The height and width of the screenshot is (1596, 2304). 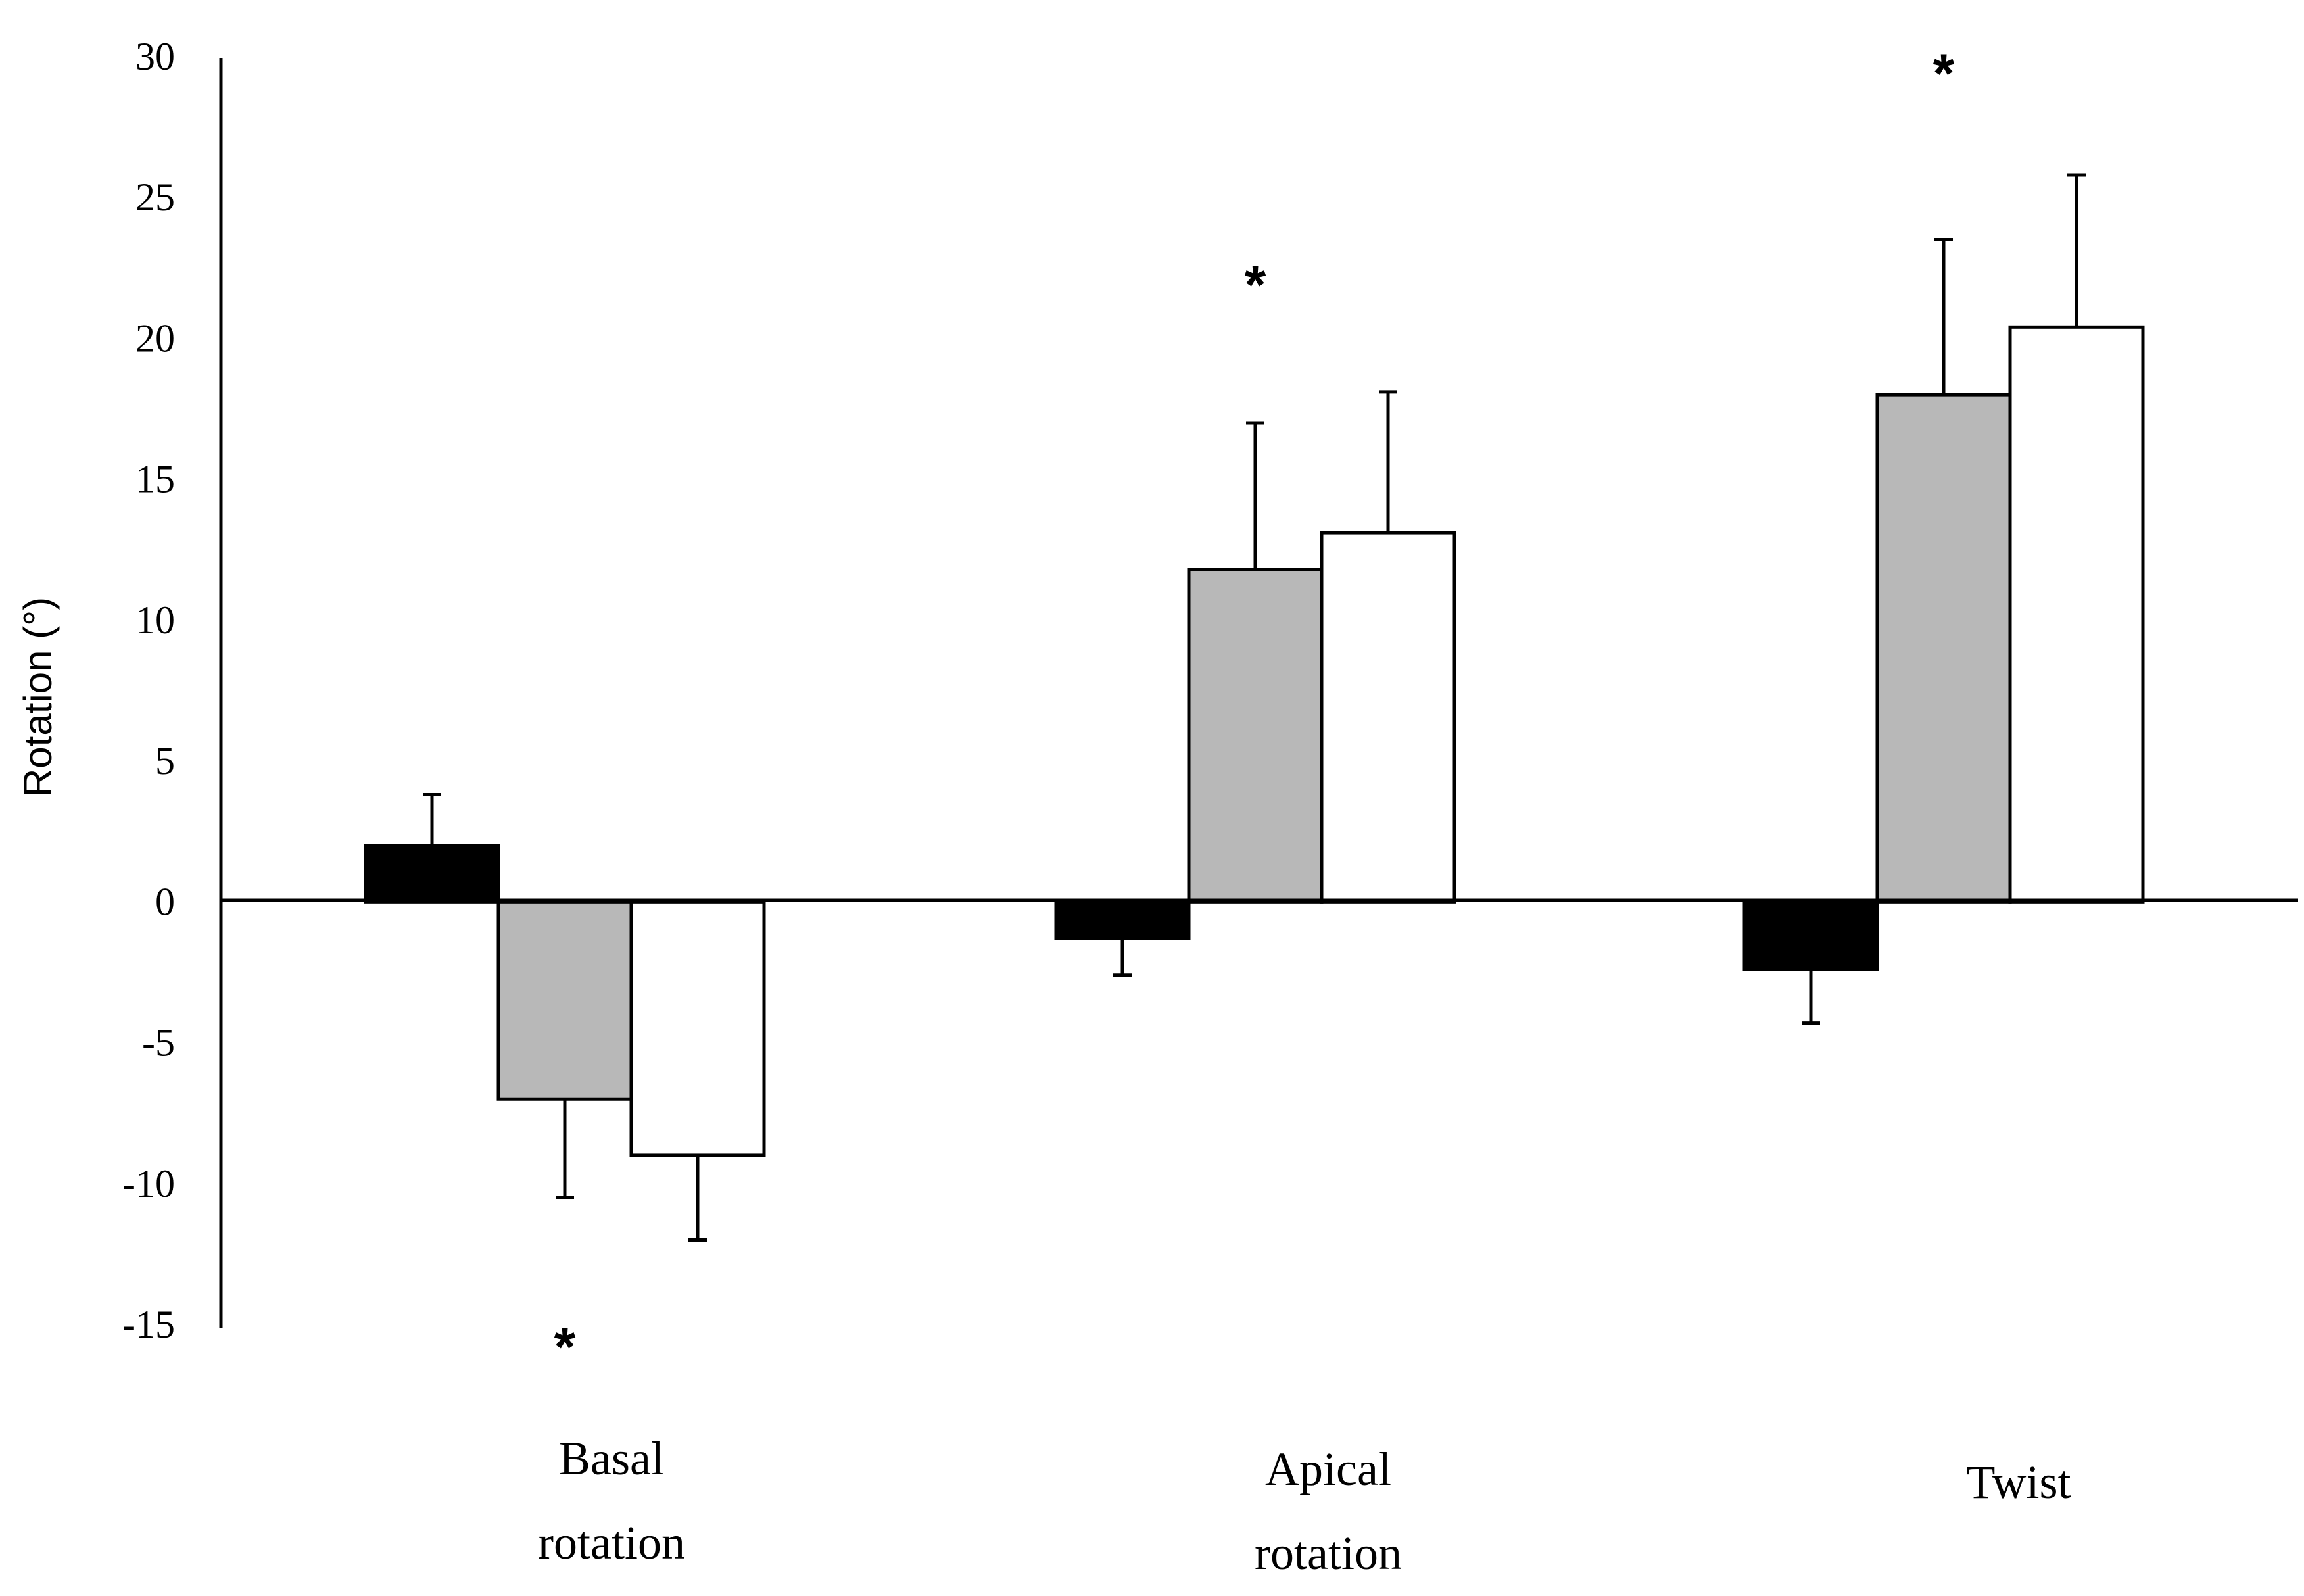 I want to click on category-labels: Basal rotation Apical rotation Twist, so click(x=1304, y=1506).